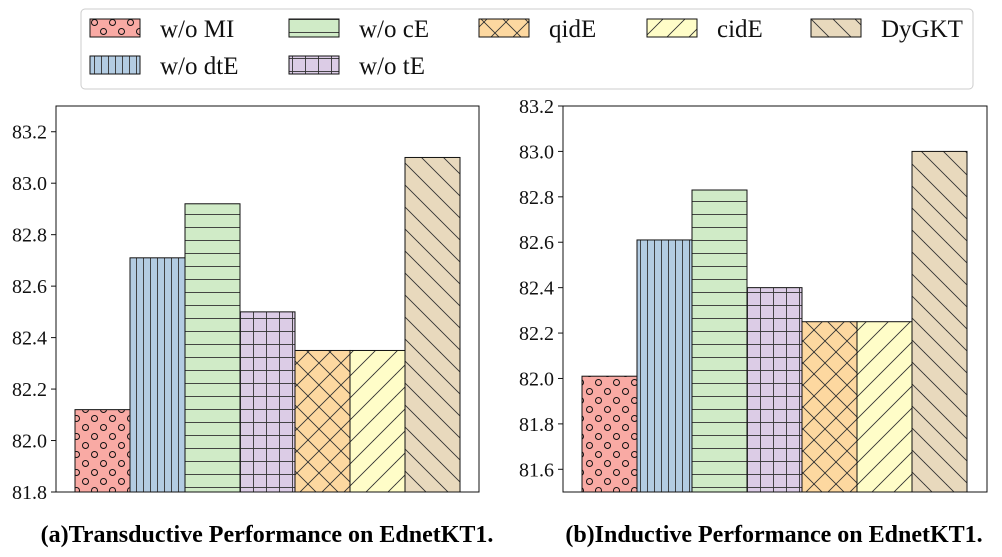 The image size is (1002, 557). What do you see at coordinates (199, 66) in the screenshot?
I see `legend-label-w-o-dte: w/o dtE` at bounding box center [199, 66].